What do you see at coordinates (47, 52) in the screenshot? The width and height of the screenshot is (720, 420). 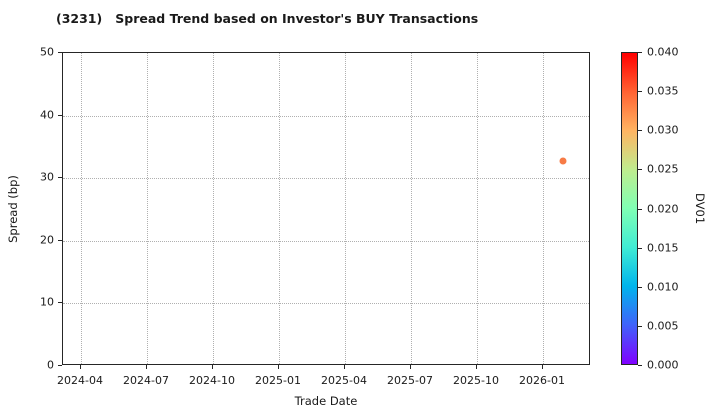 I see `y-tick-label: 50` at bounding box center [47, 52].